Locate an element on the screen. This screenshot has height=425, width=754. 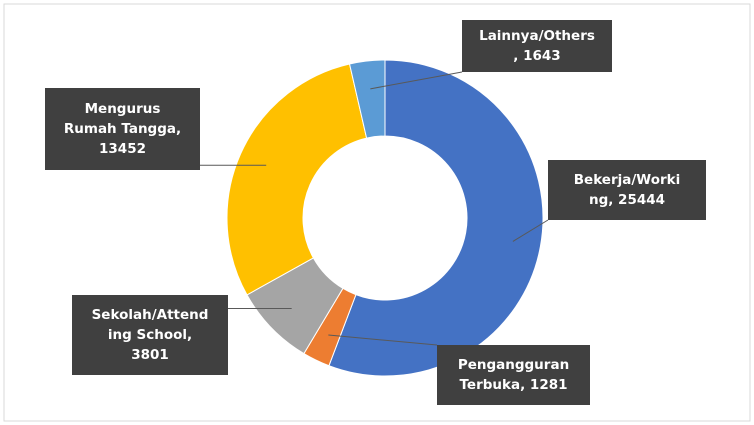
data-label-line: Lainnya/Others is located at coordinates (537, 36).